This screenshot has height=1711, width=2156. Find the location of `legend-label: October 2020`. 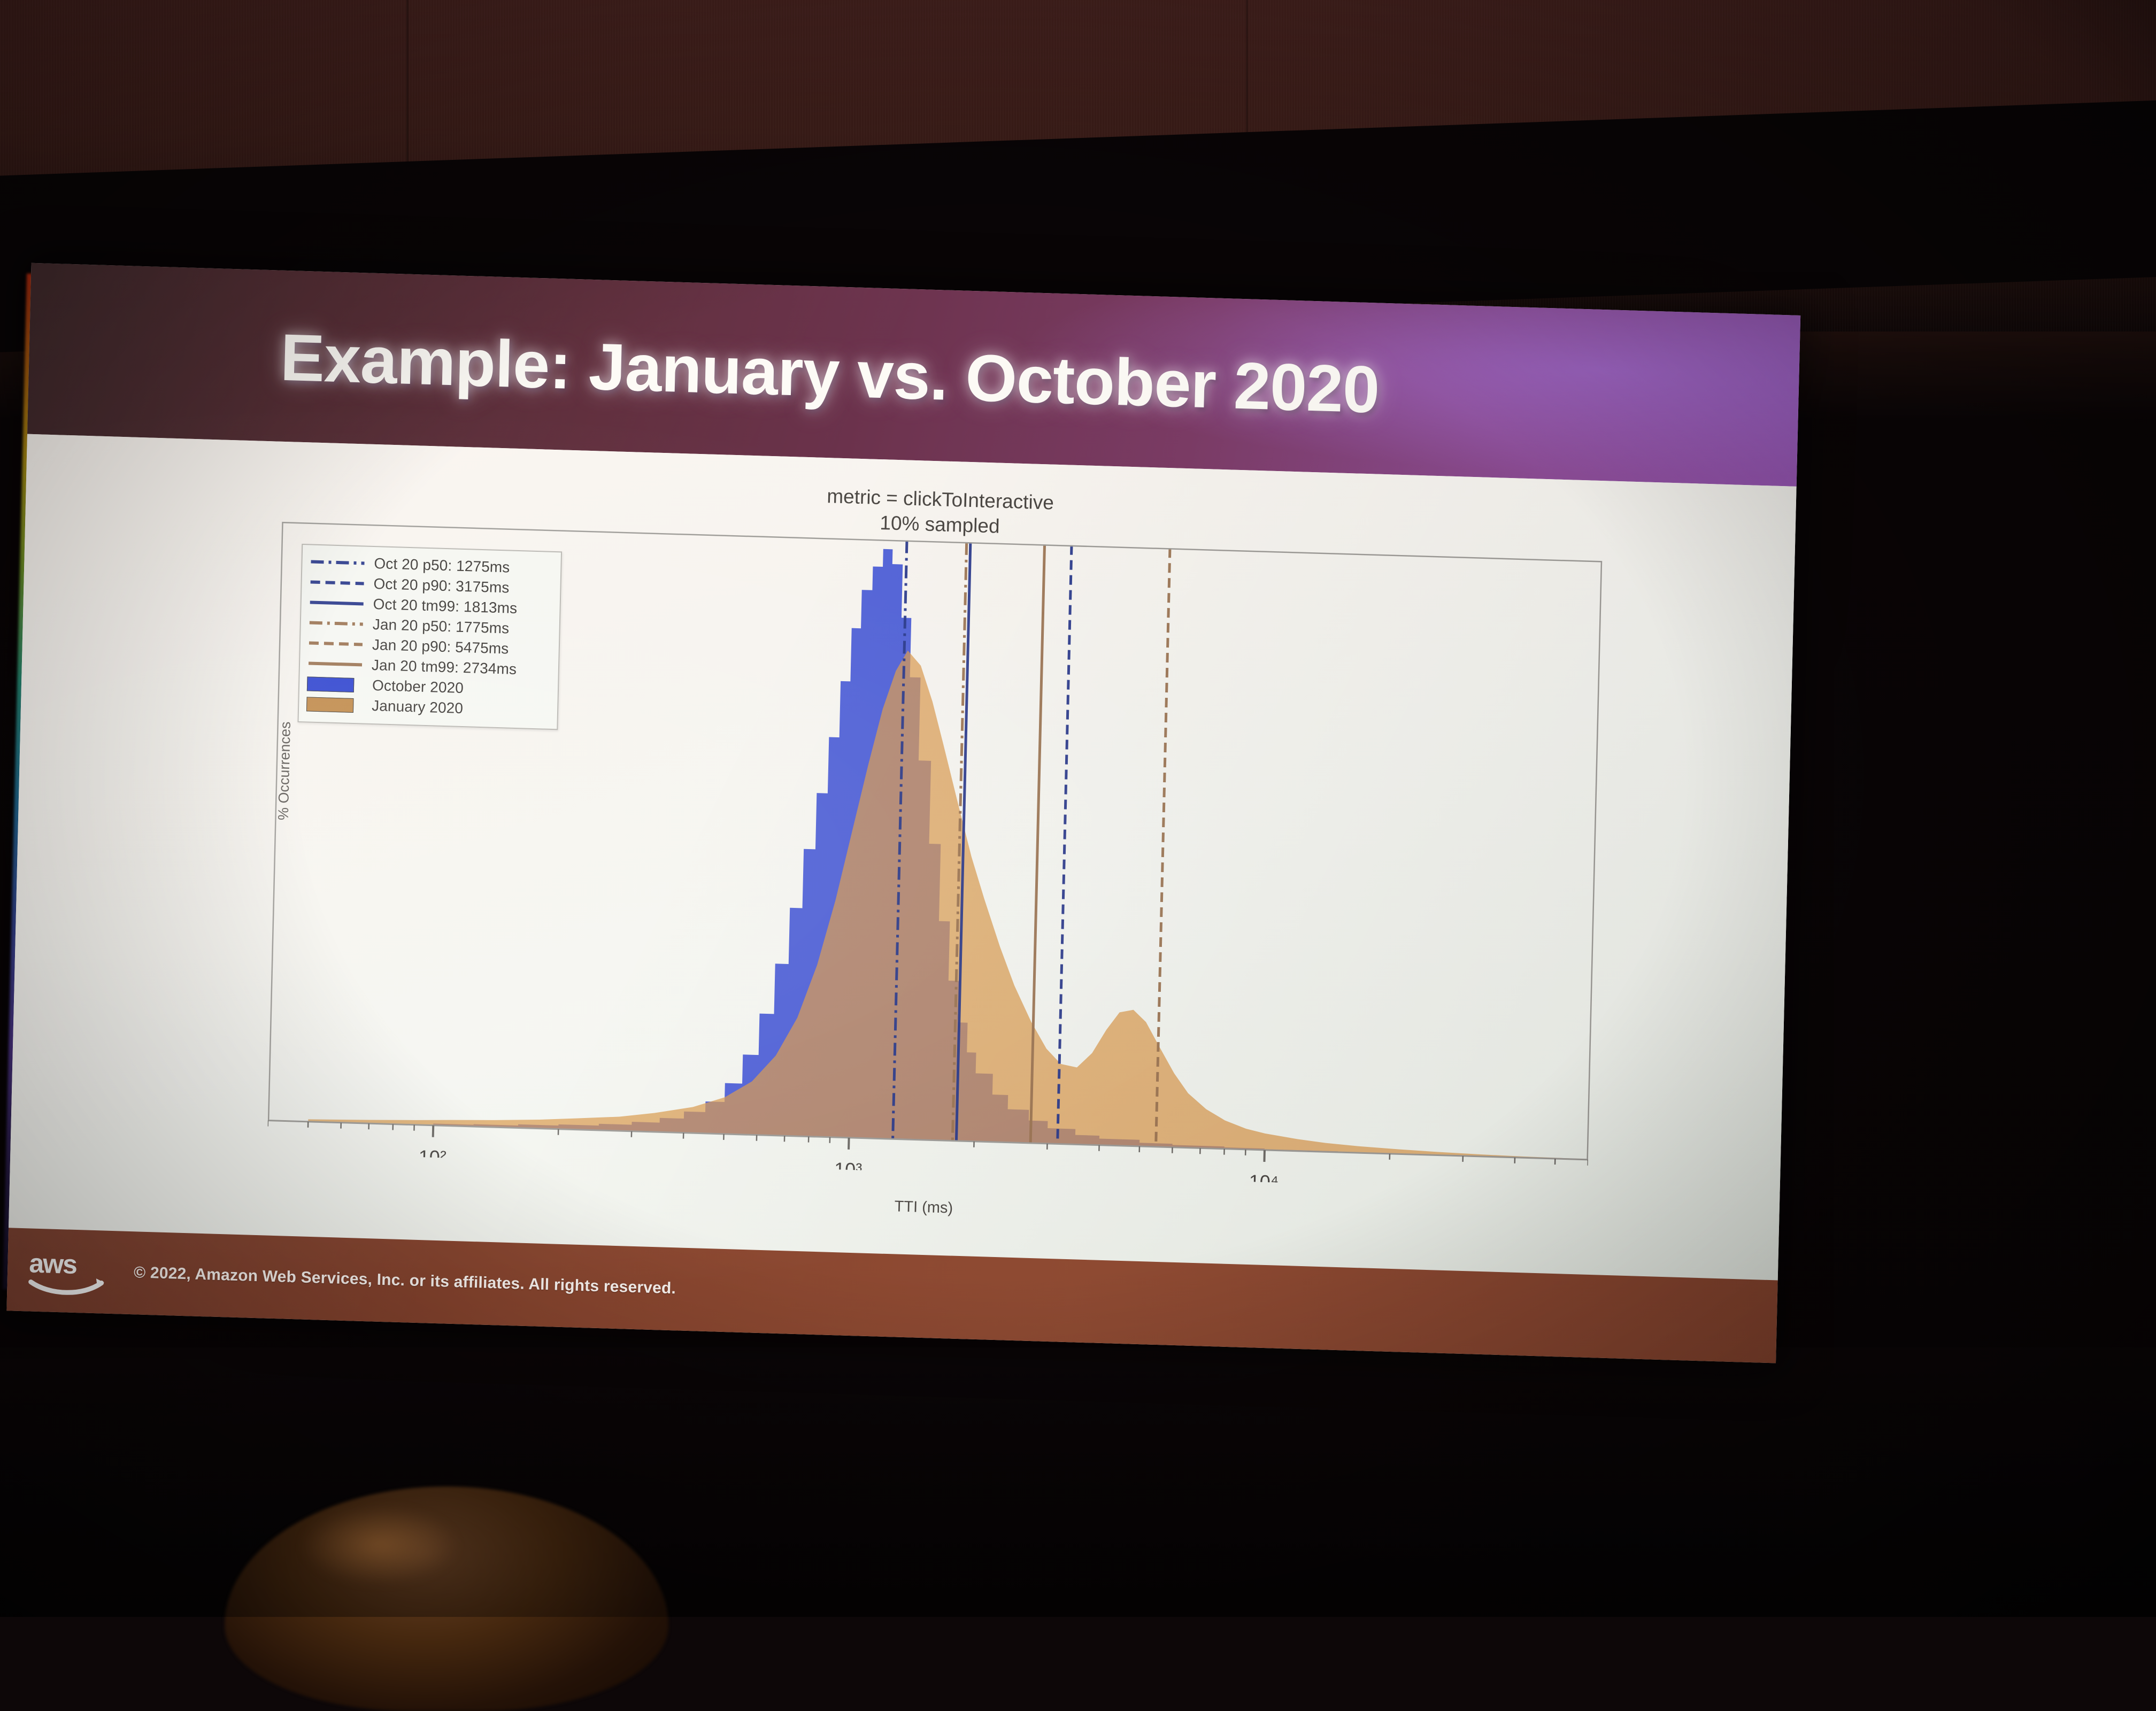

legend-label: October 2020 is located at coordinates (418, 687).